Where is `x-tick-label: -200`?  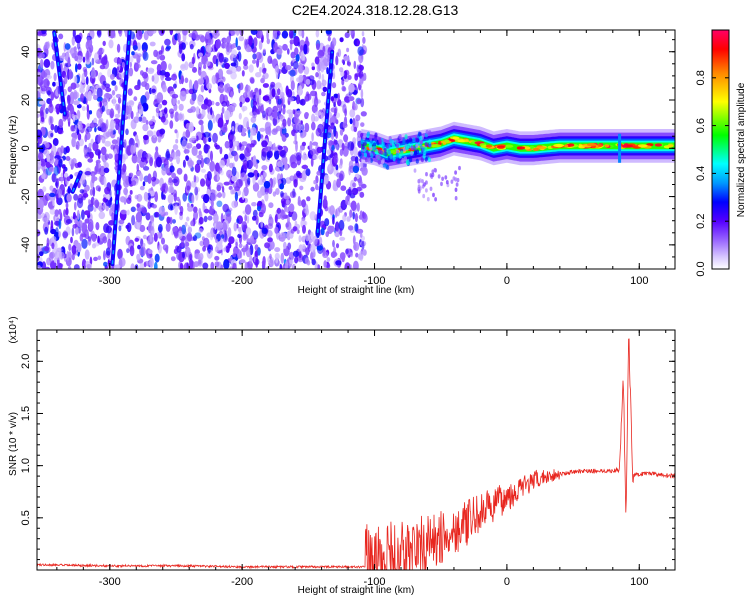 x-tick-label: -200 is located at coordinates (242, 582).